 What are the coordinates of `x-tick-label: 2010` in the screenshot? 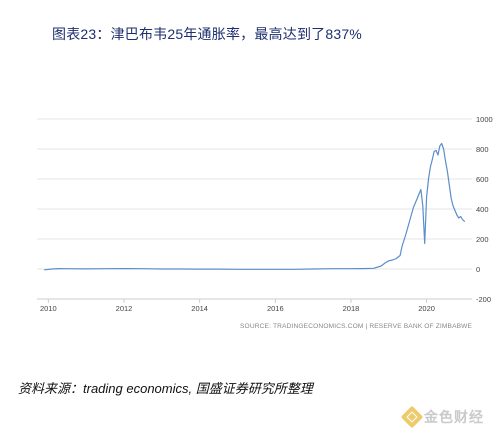 It's located at (48, 308).